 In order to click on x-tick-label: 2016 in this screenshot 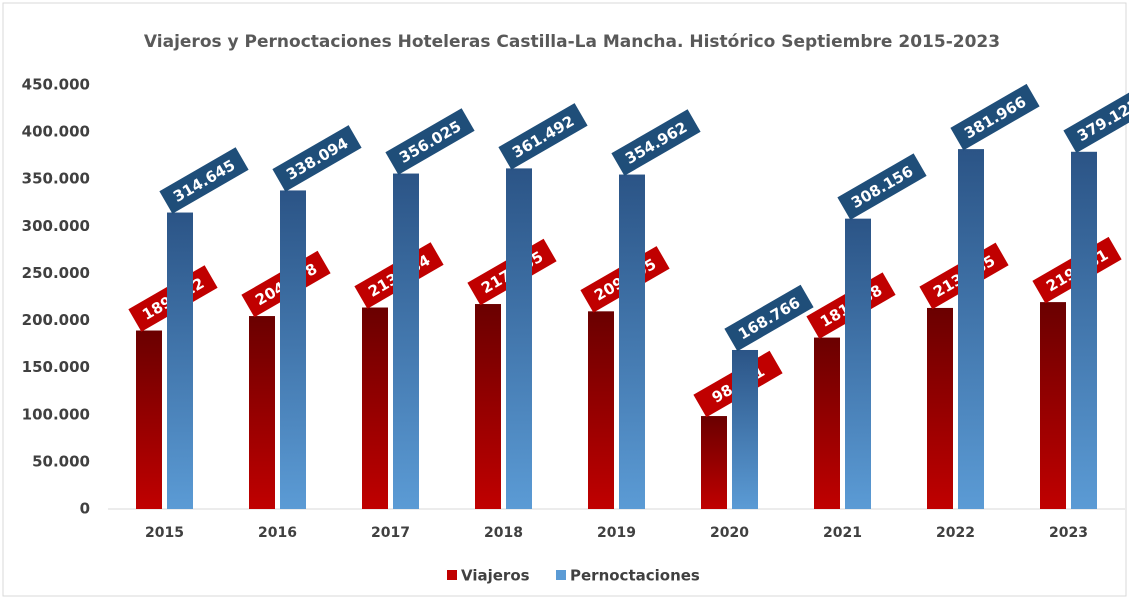, I will do `click(277, 533)`.